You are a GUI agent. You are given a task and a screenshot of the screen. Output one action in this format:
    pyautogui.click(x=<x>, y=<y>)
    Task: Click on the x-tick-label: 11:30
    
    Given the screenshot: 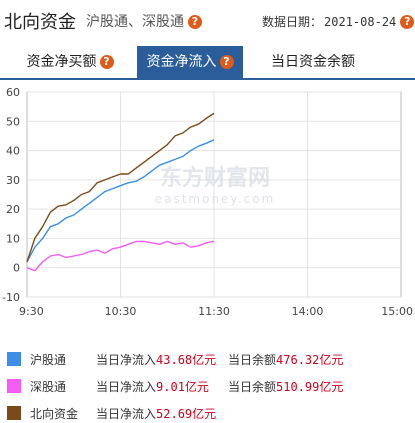 What is the action you would take?
    pyautogui.click(x=214, y=311)
    